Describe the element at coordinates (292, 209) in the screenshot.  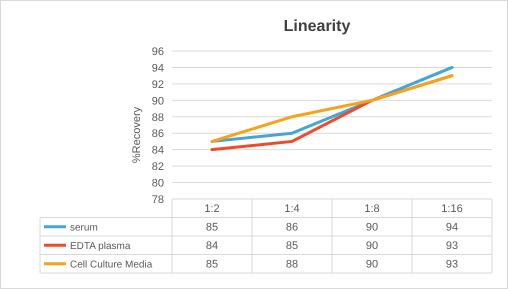
I see `x-tick-label: 1:4` at that location.